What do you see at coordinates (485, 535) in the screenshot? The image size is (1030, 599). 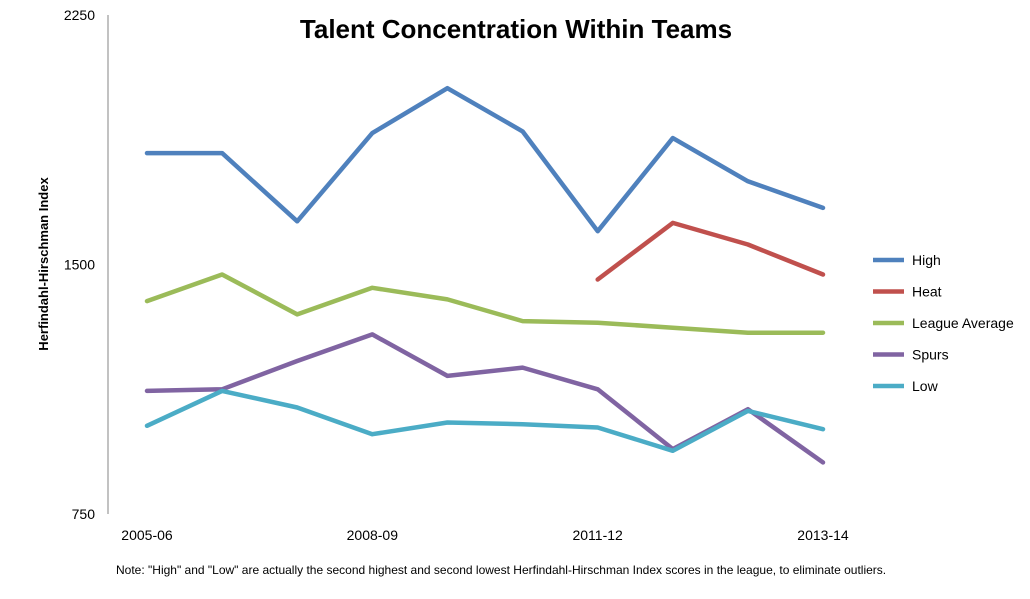 I see `x-tick-labels: 2005-06 2008-09 2011-12 2013-14` at bounding box center [485, 535].